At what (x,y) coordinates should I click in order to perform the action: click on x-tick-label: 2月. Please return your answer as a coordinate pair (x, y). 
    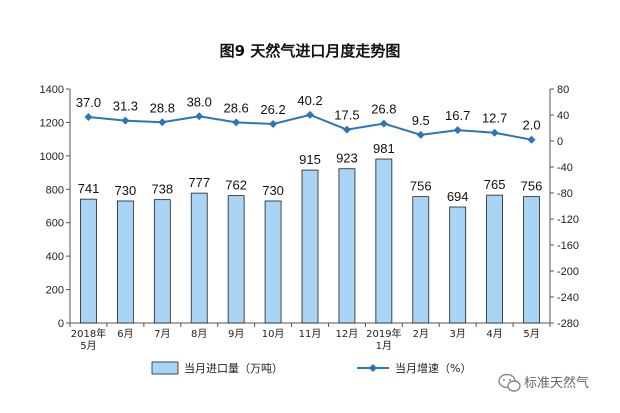
    Looking at the image, I should click on (421, 334).